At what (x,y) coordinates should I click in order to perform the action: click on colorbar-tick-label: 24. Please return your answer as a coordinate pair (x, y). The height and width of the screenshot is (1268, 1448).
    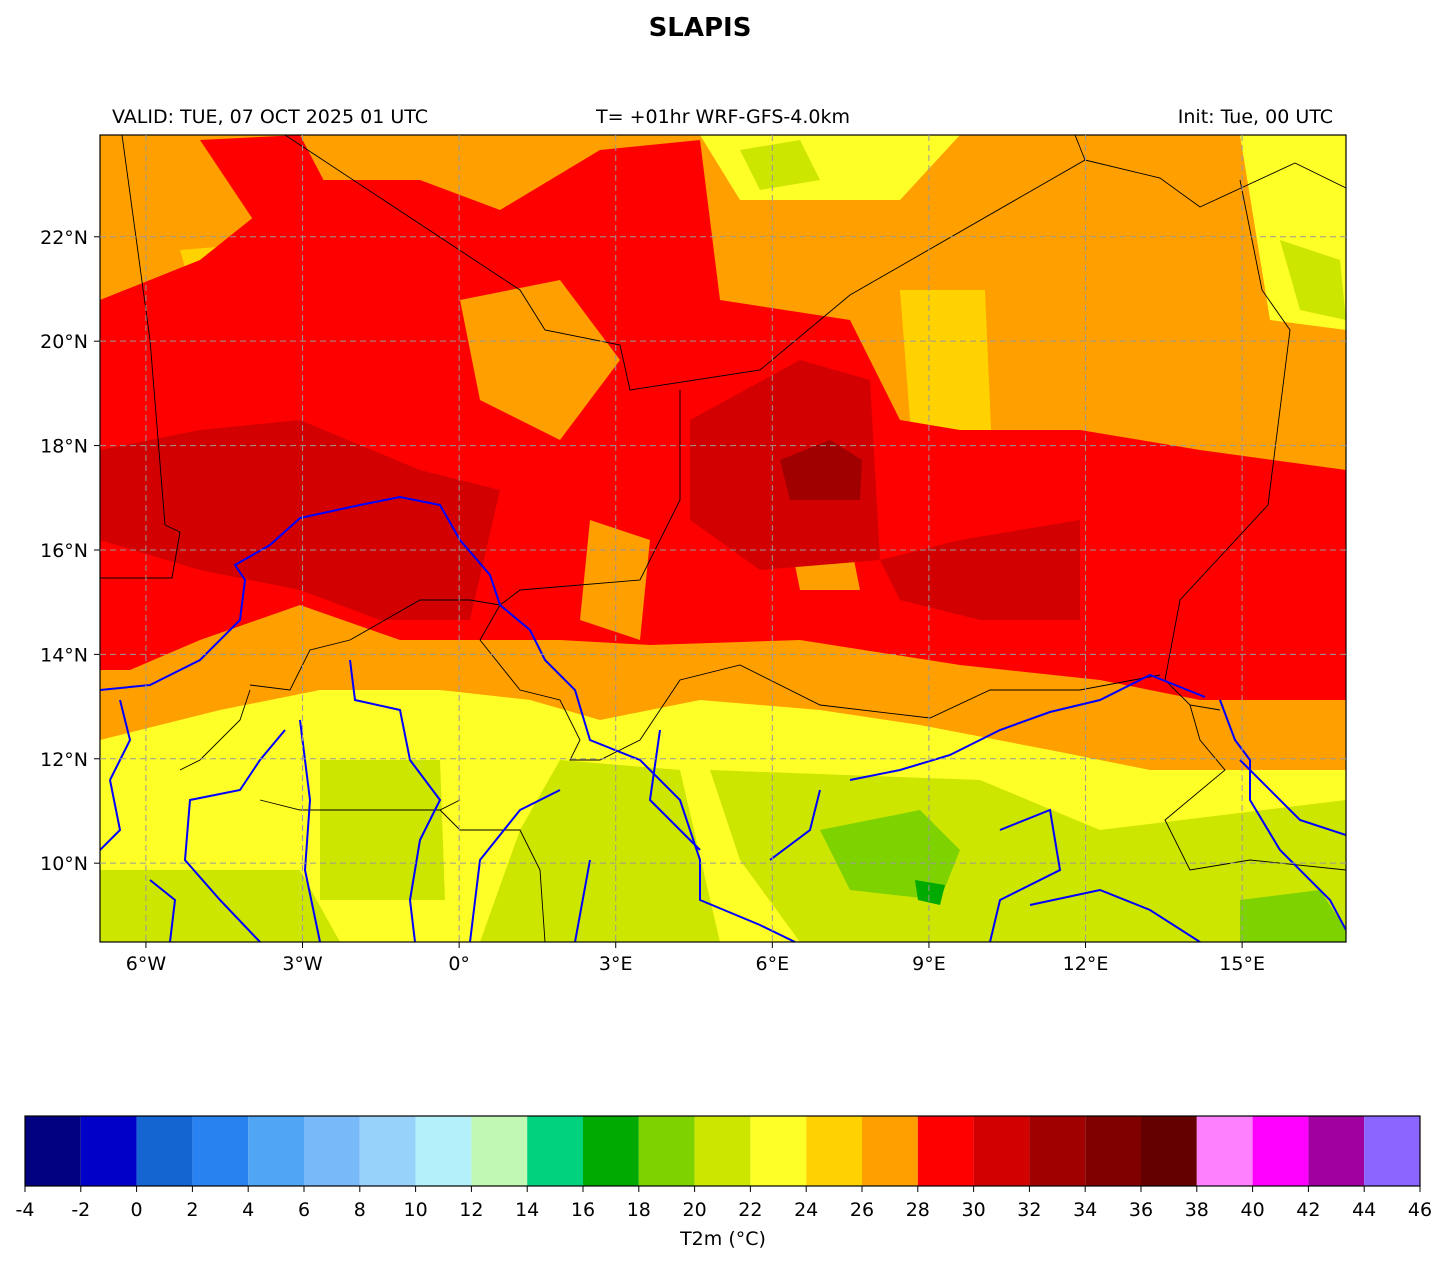
    Looking at the image, I should click on (806, 1210).